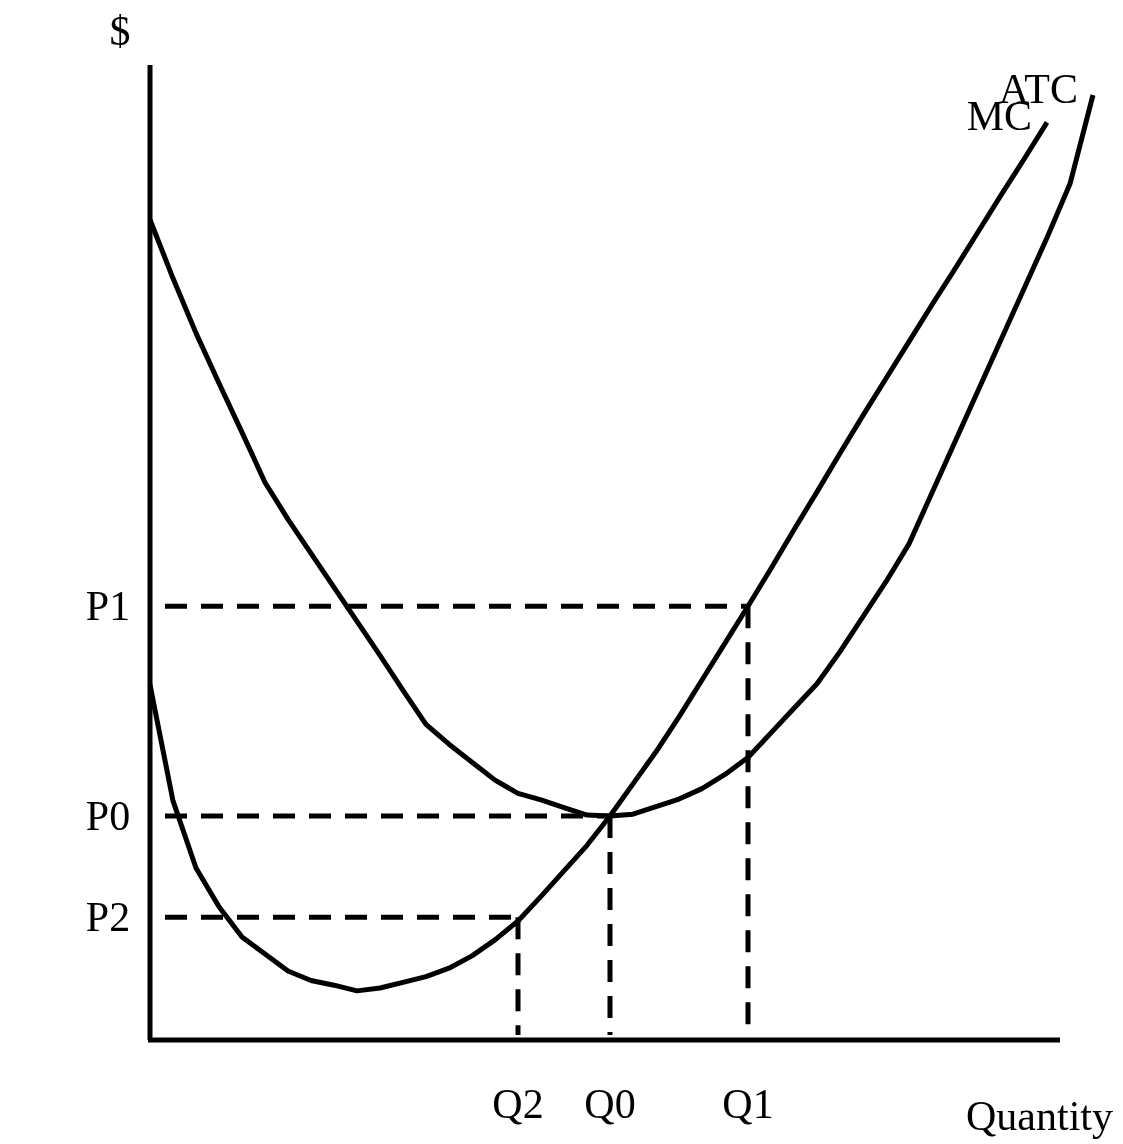 The image size is (1123, 1144). What do you see at coordinates (108, 816) in the screenshot?
I see `ref-line-label: P0` at bounding box center [108, 816].